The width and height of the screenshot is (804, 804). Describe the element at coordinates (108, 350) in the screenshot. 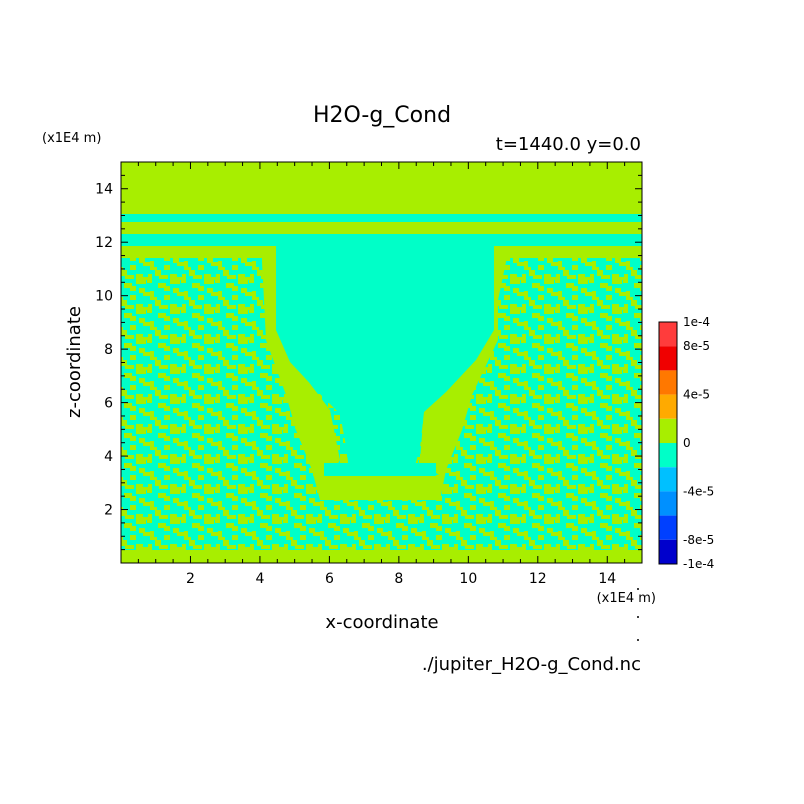

I see `y-tick-label: 8` at that location.